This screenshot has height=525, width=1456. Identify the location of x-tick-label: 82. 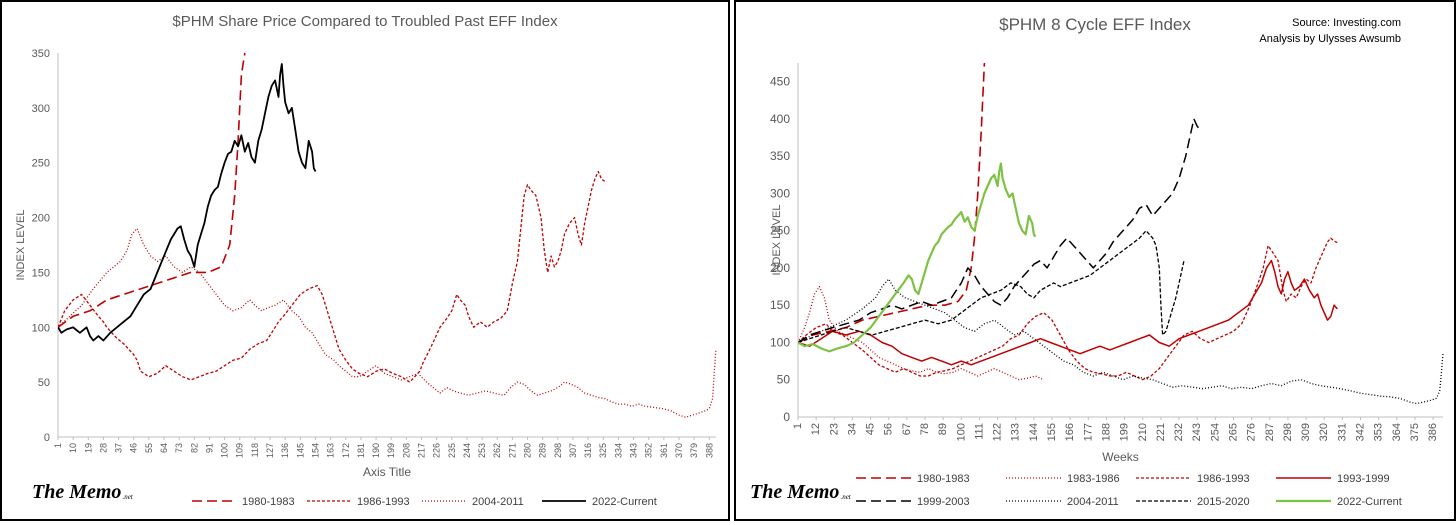
(194, 448).